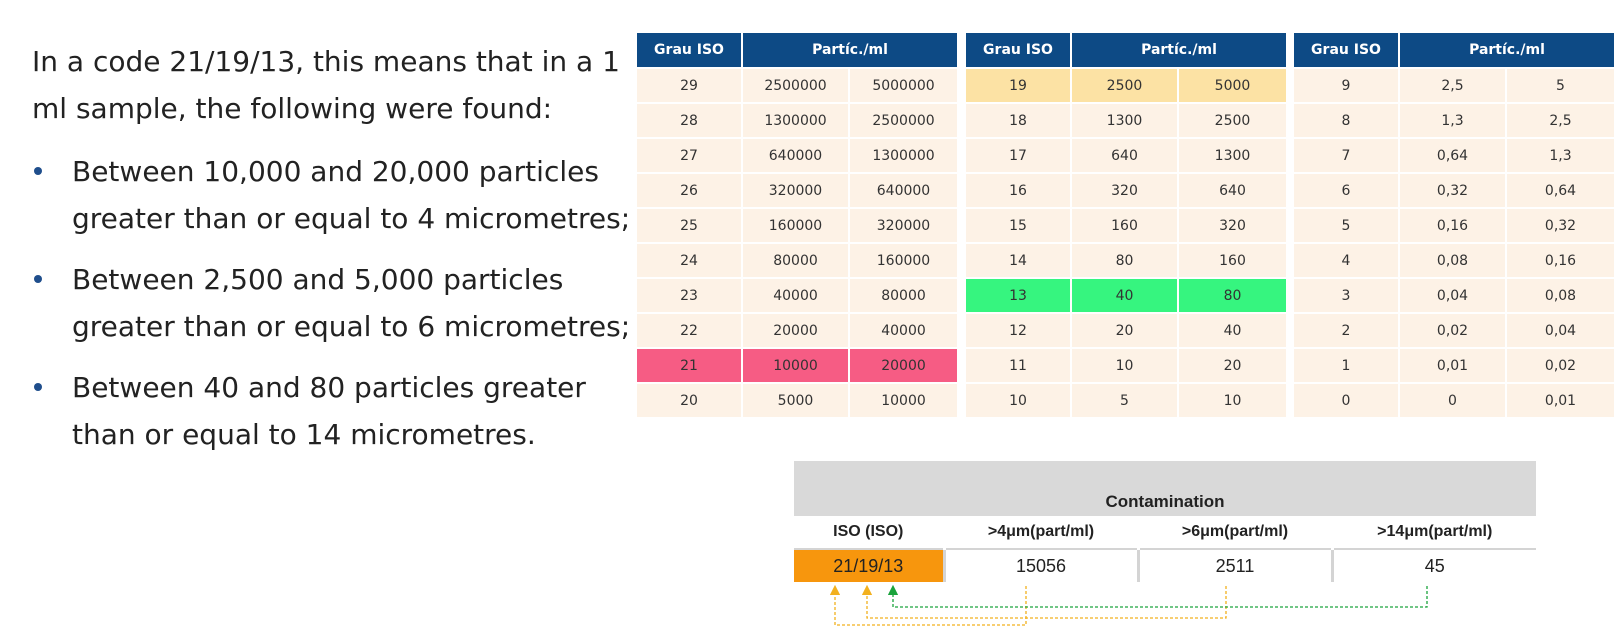 The height and width of the screenshot is (629, 1621). I want to click on iso-table-row: 28 1300000 2500000, so click(797, 119).